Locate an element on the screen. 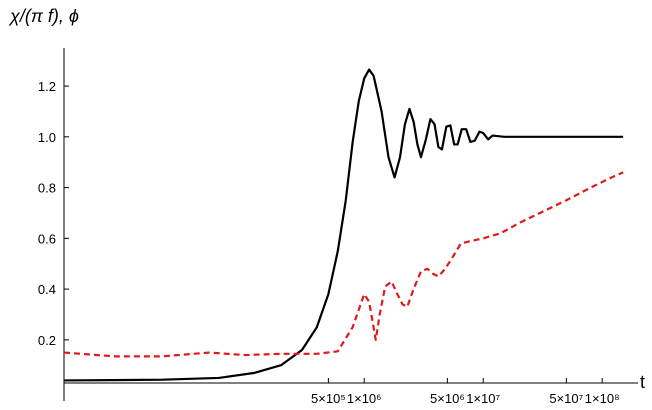  y-axis-title: χ/(π f), ϕ is located at coordinates (43, 16).